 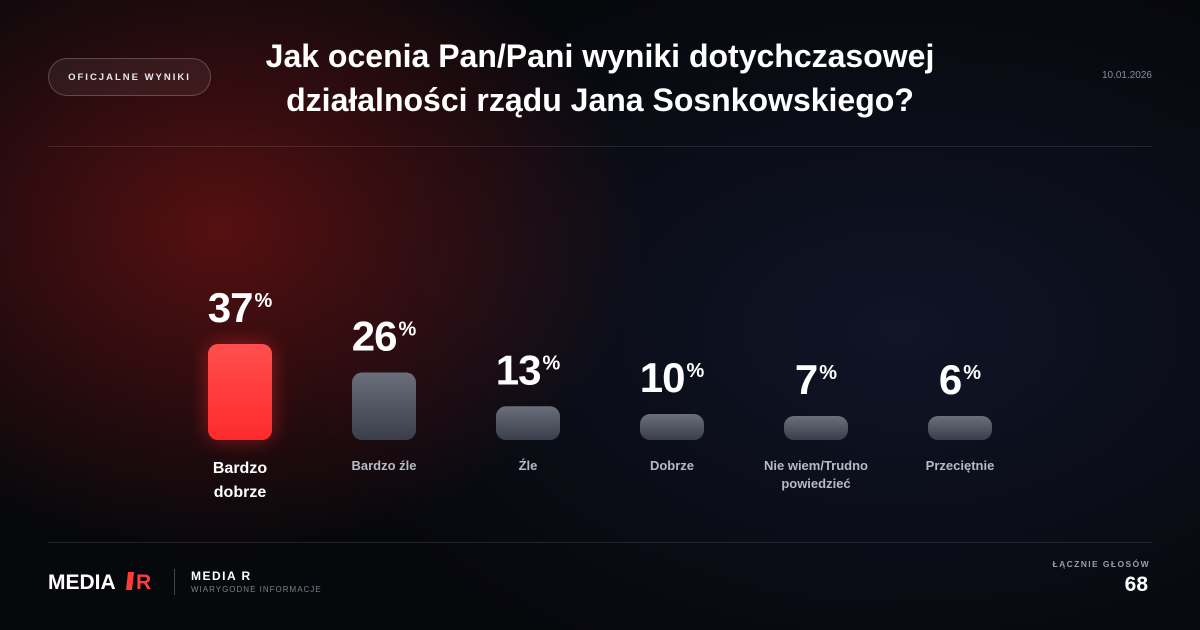 What do you see at coordinates (240, 480) in the screenshot?
I see `category-label-0: Bardzo dobrze` at bounding box center [240, 480].